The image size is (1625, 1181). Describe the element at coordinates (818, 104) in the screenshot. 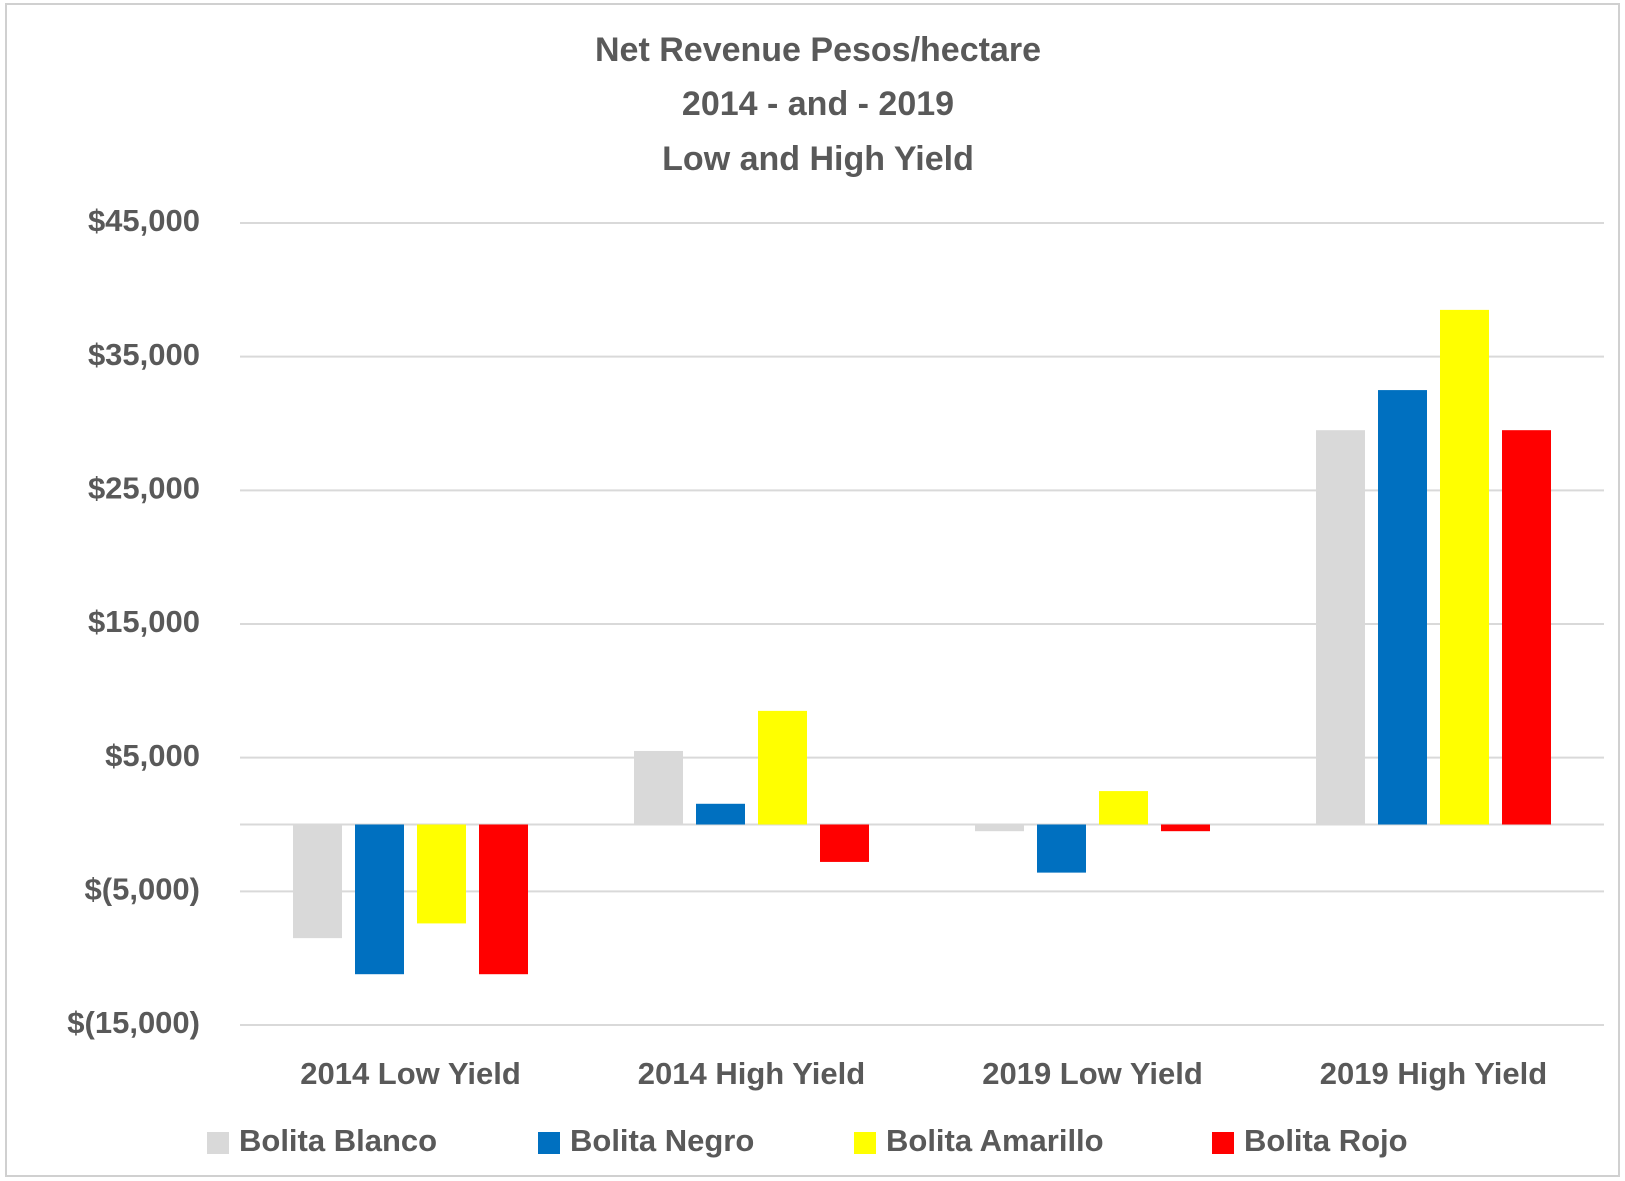

I see `chart-title: 2014 - and - 2019` at that location.